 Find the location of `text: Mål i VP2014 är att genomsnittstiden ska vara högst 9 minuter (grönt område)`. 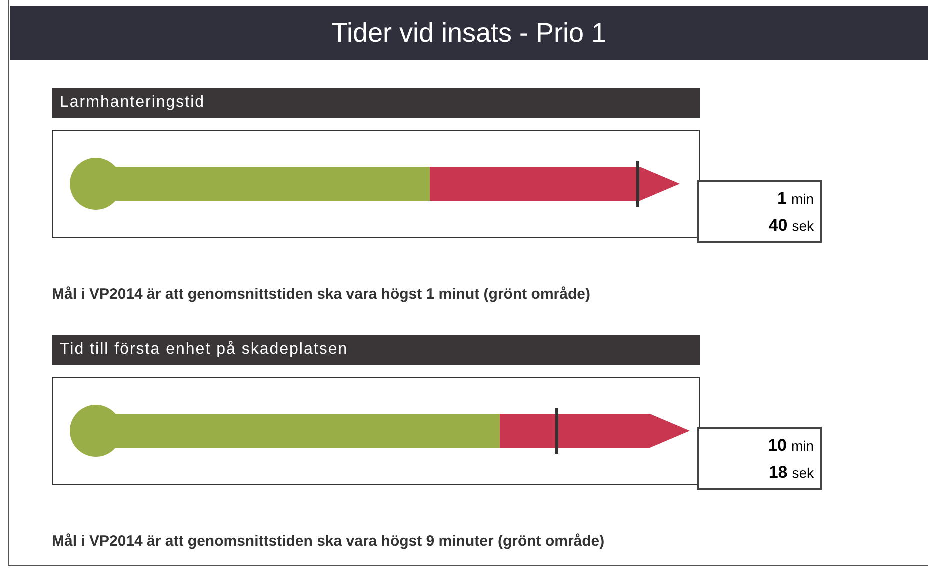

text: Mål i VP2014 är att genomsnittstiden ska vara högst 9 minuter (grönt område) is located at coordinates (328, 541).